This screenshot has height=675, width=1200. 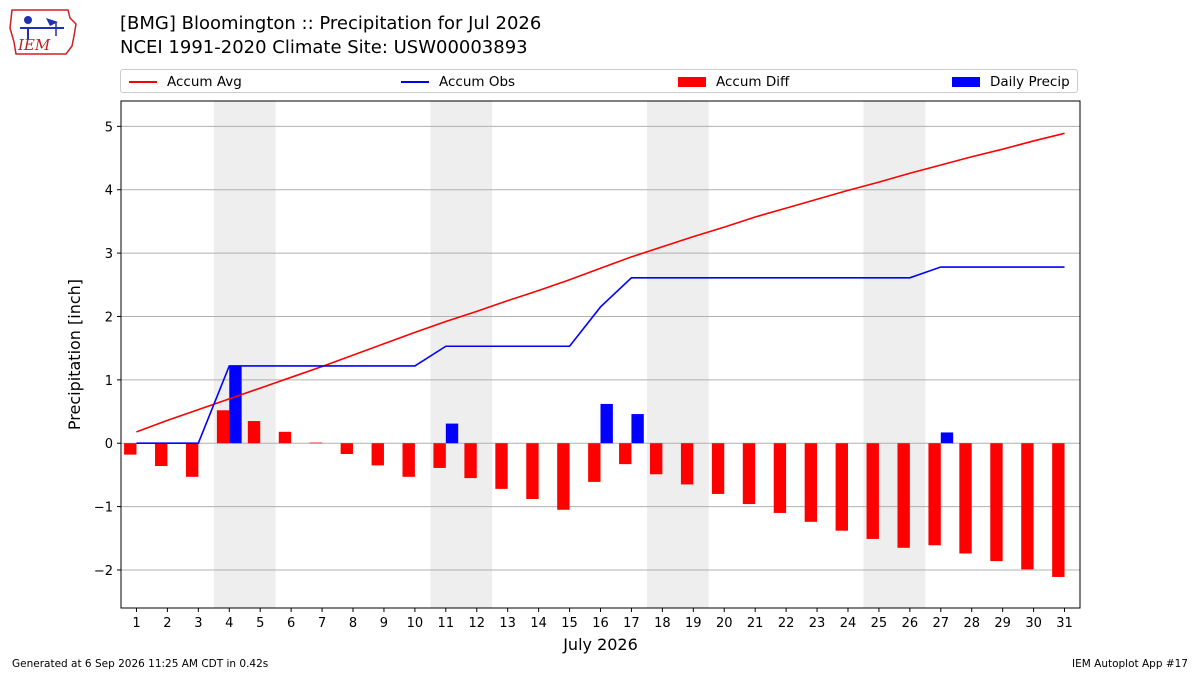 I want to click on x-tick-label: 19, so click(x=693, y=623).